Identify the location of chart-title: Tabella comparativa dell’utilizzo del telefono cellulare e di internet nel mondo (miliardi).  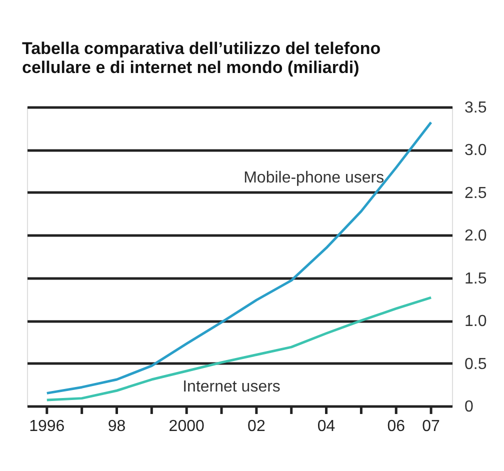
(201, 58).